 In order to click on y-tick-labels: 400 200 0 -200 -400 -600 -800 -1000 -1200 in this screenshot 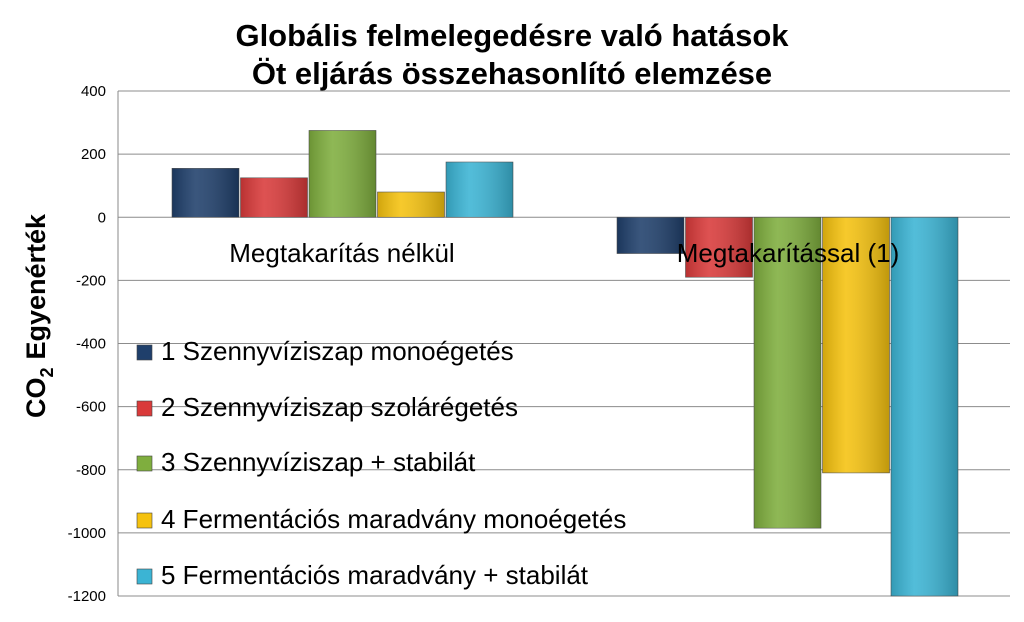, I will do `click(87, 344)`.